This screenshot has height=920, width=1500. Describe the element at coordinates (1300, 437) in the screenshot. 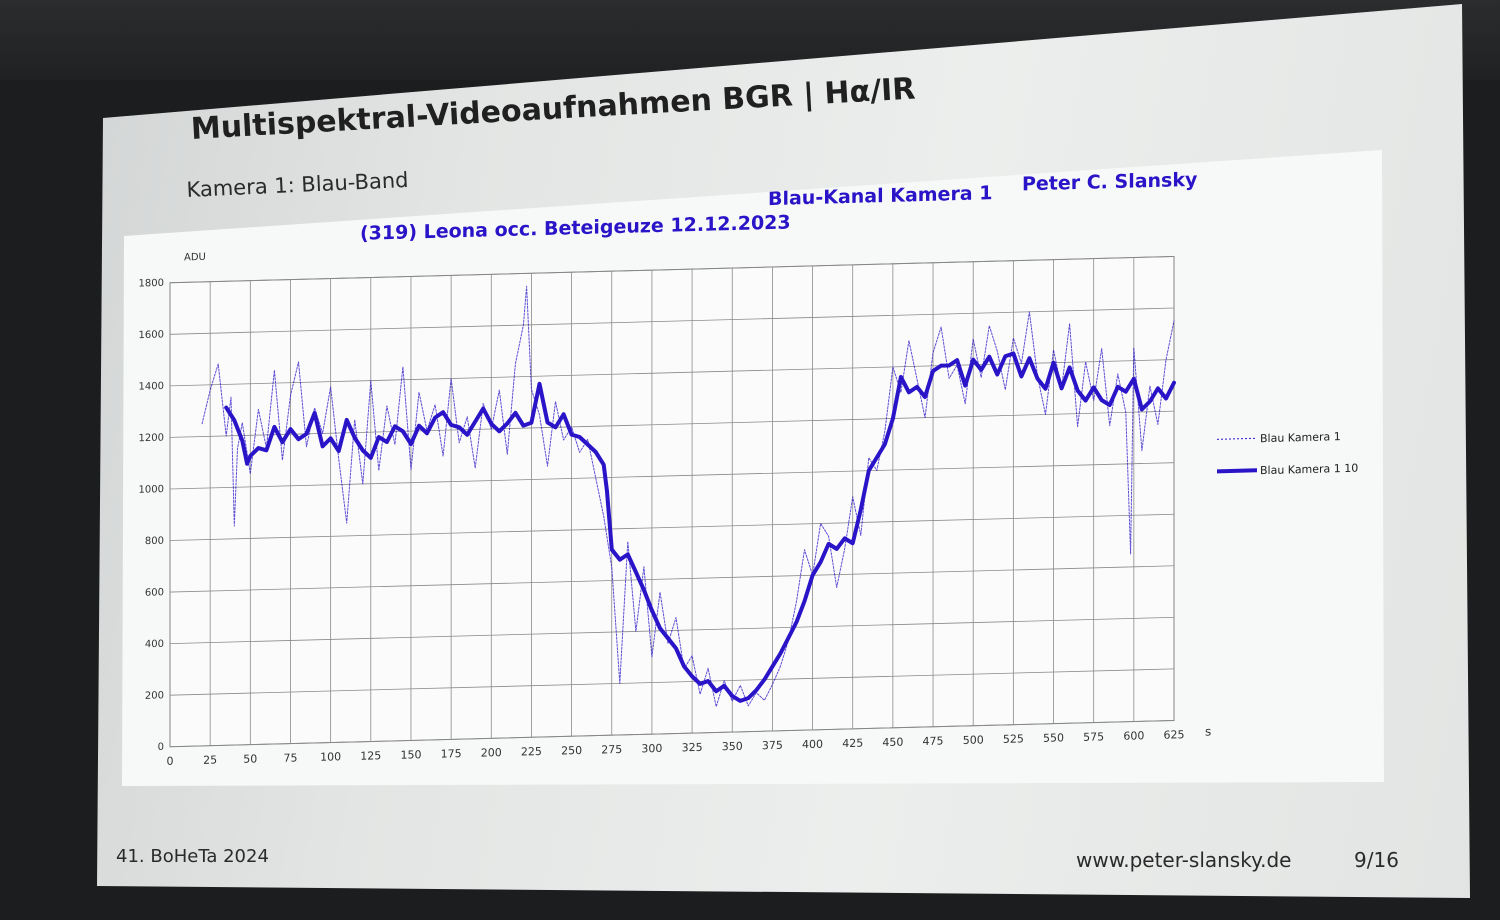

I see `legend-label-raw: Blau Kamera 1` at that location.